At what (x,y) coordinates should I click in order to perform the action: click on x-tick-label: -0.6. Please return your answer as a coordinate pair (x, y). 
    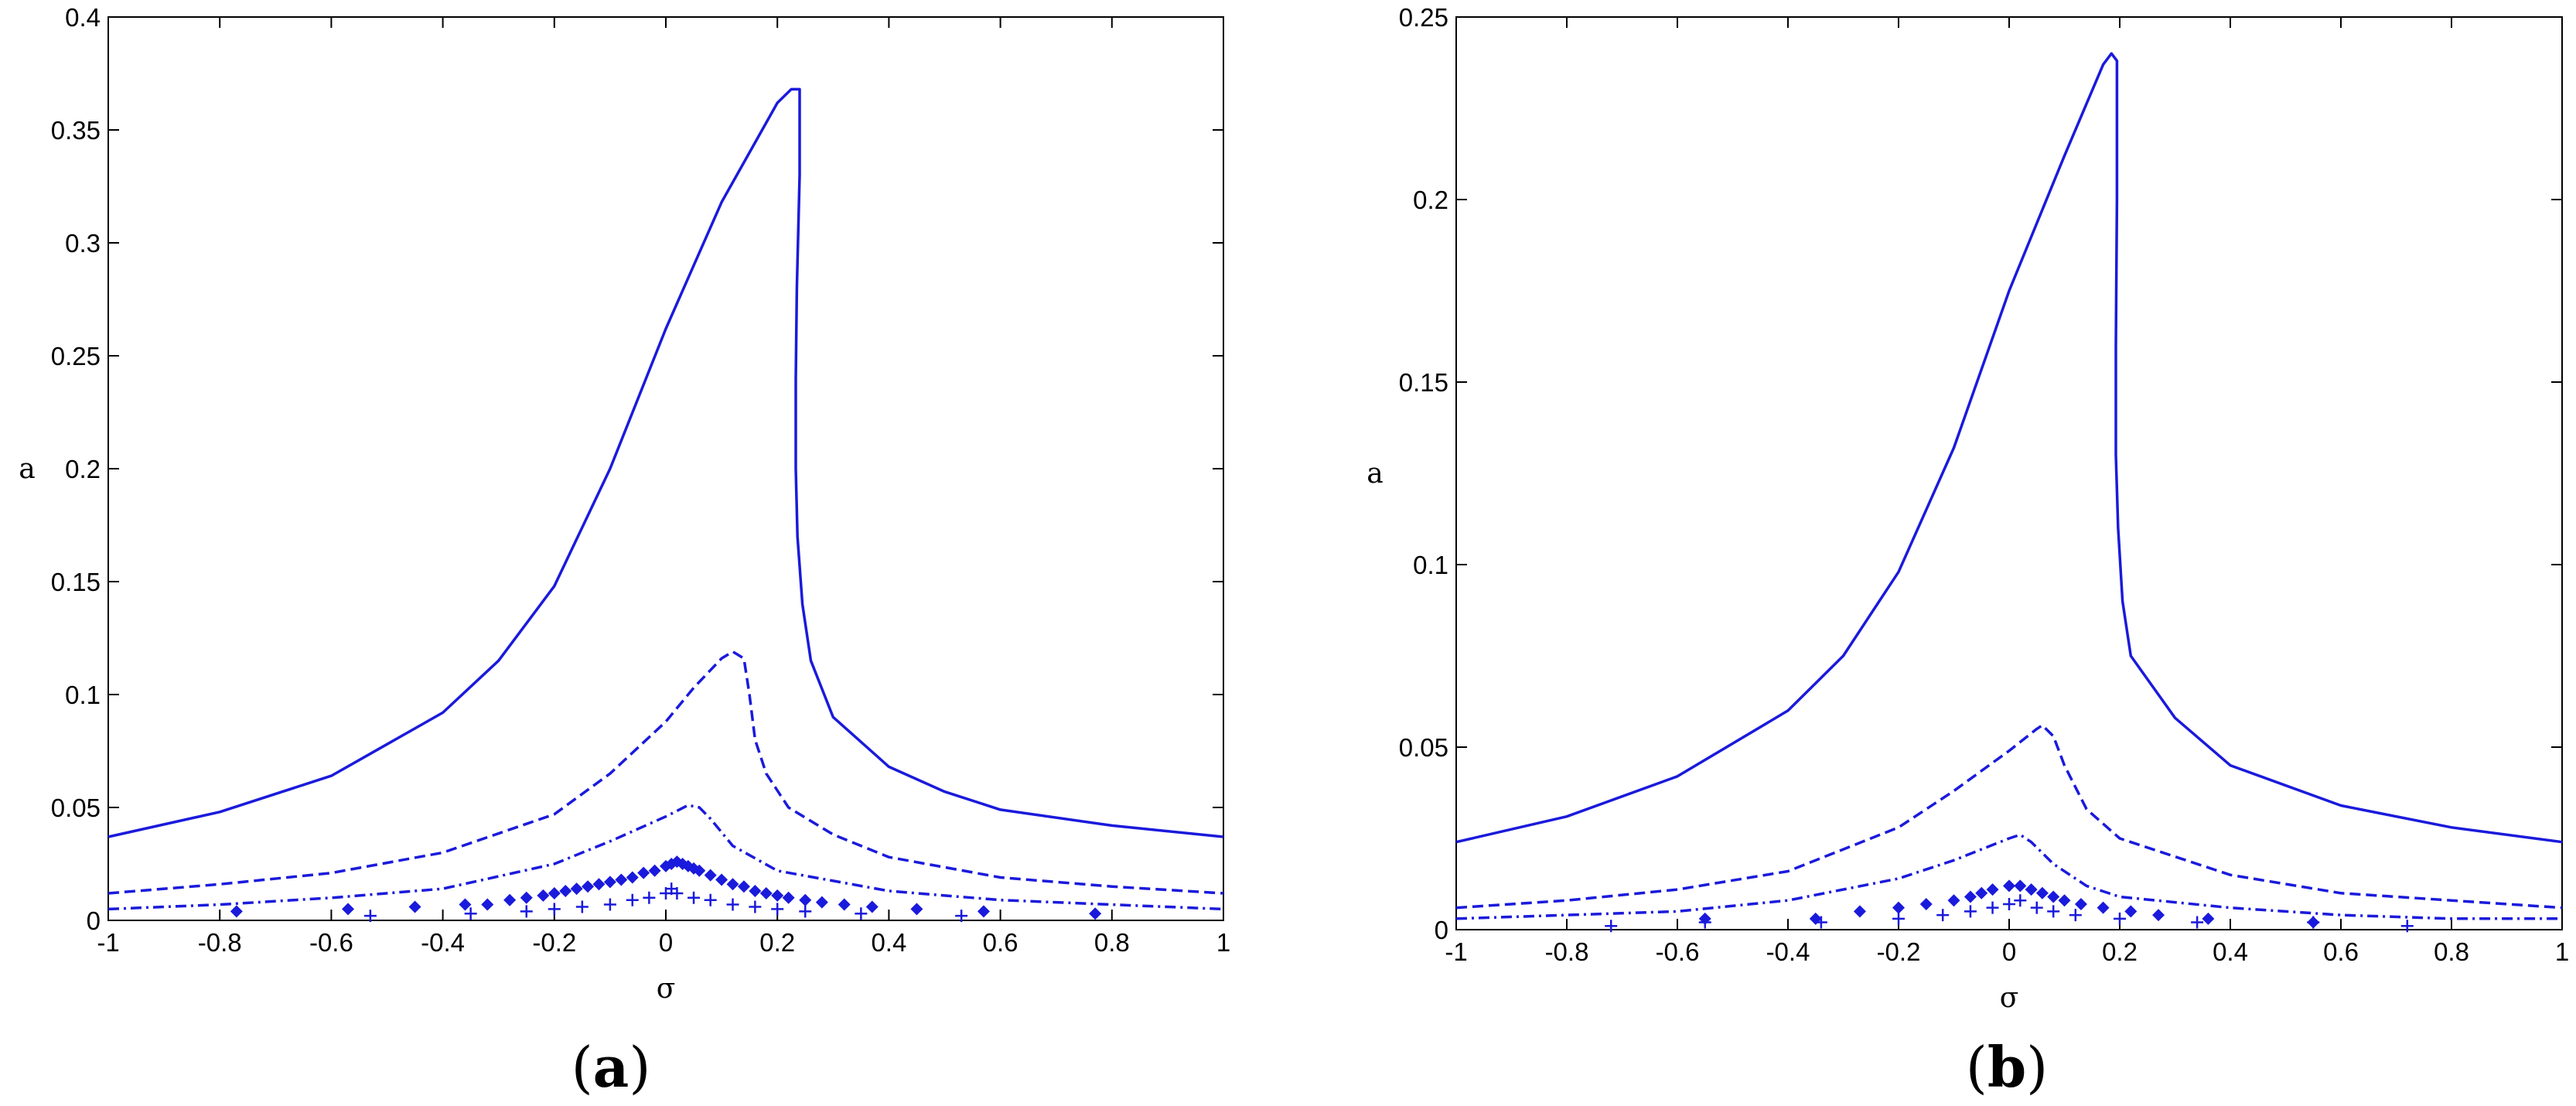
    Looking at the image, I should click on (1678, 951).